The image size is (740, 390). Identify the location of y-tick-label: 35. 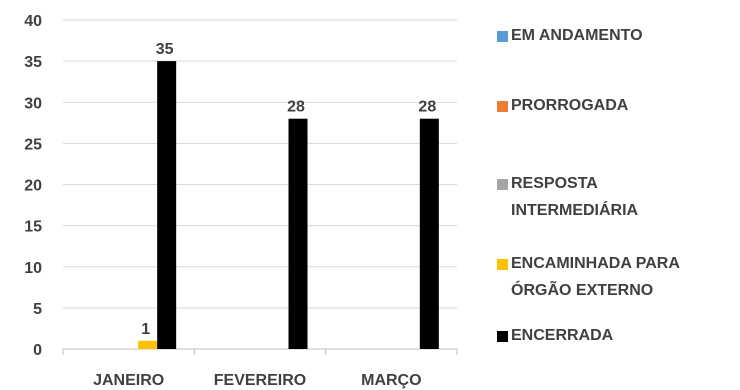
(33, 62).